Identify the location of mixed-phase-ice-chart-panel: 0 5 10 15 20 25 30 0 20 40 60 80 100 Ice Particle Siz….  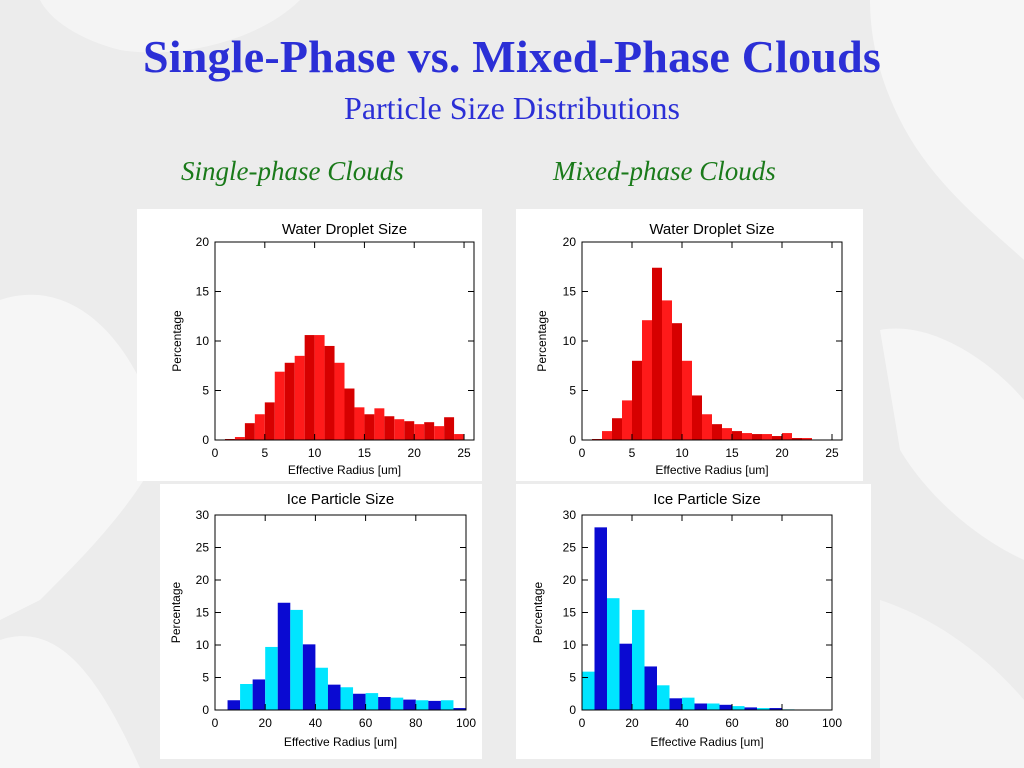
(693, 621).